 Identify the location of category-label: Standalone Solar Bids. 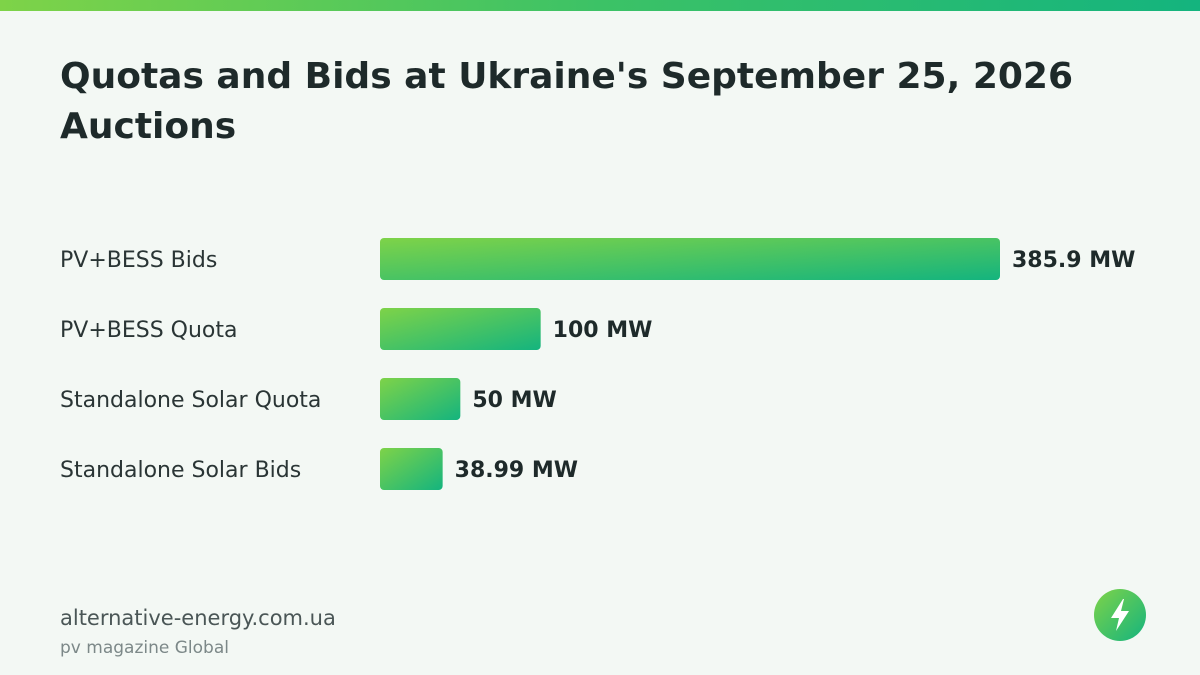
(180, 470).